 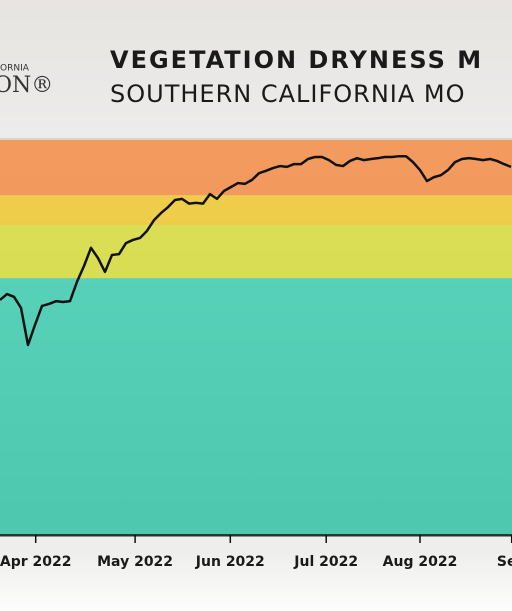 What do you see at coordinates (325, 562) in the screenshot?
I see `x-tick-label: Jul 2022` at bounding box center [325, 562].